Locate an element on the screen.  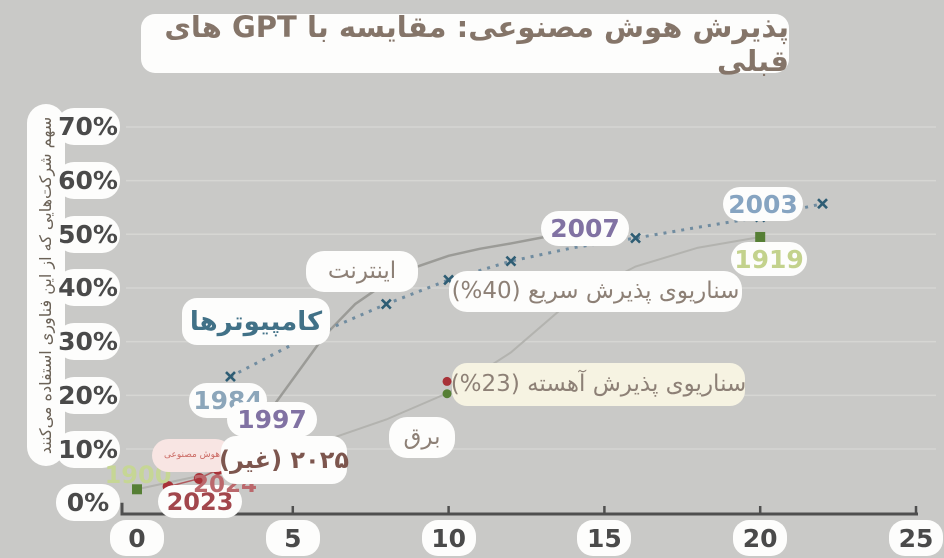
y-tick-label-30: 30% is located at coordinates (88, 342).